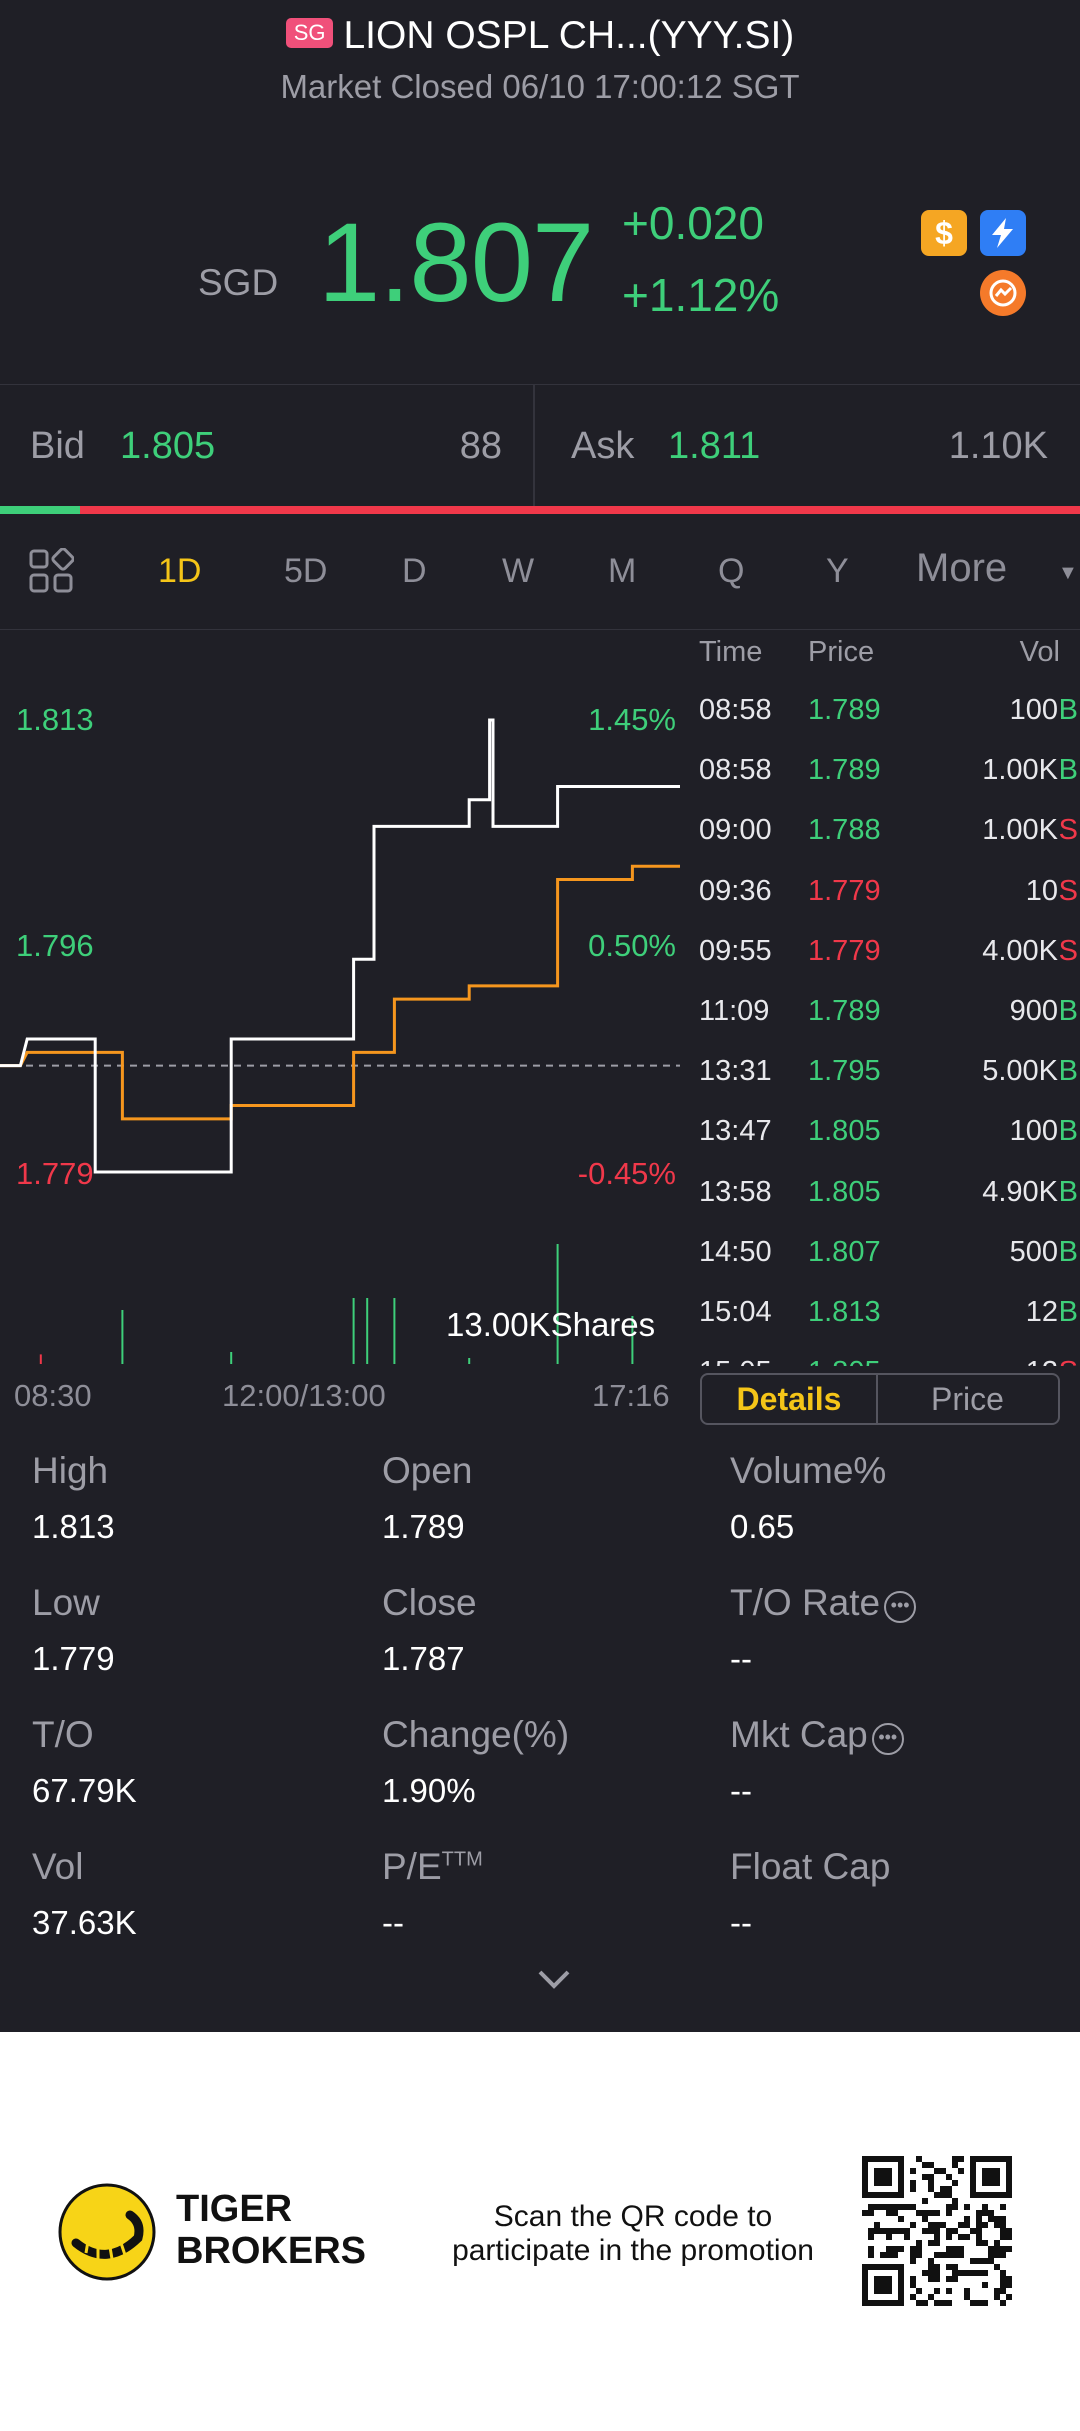 Image resolution: width=1080 pixels, height=2431 pixels. I want to click on tick-price: 1.813, so click(844, 1312).